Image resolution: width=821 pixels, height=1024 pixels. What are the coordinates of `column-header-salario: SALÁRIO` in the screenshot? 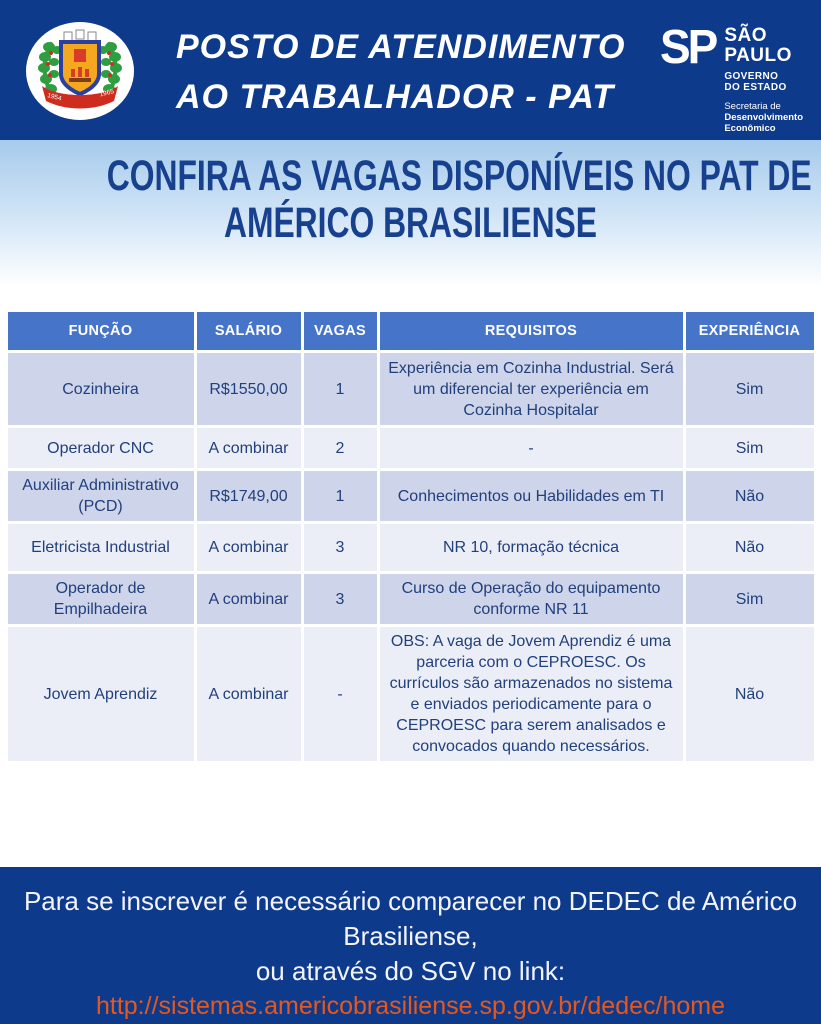 It's located at (248, 331).